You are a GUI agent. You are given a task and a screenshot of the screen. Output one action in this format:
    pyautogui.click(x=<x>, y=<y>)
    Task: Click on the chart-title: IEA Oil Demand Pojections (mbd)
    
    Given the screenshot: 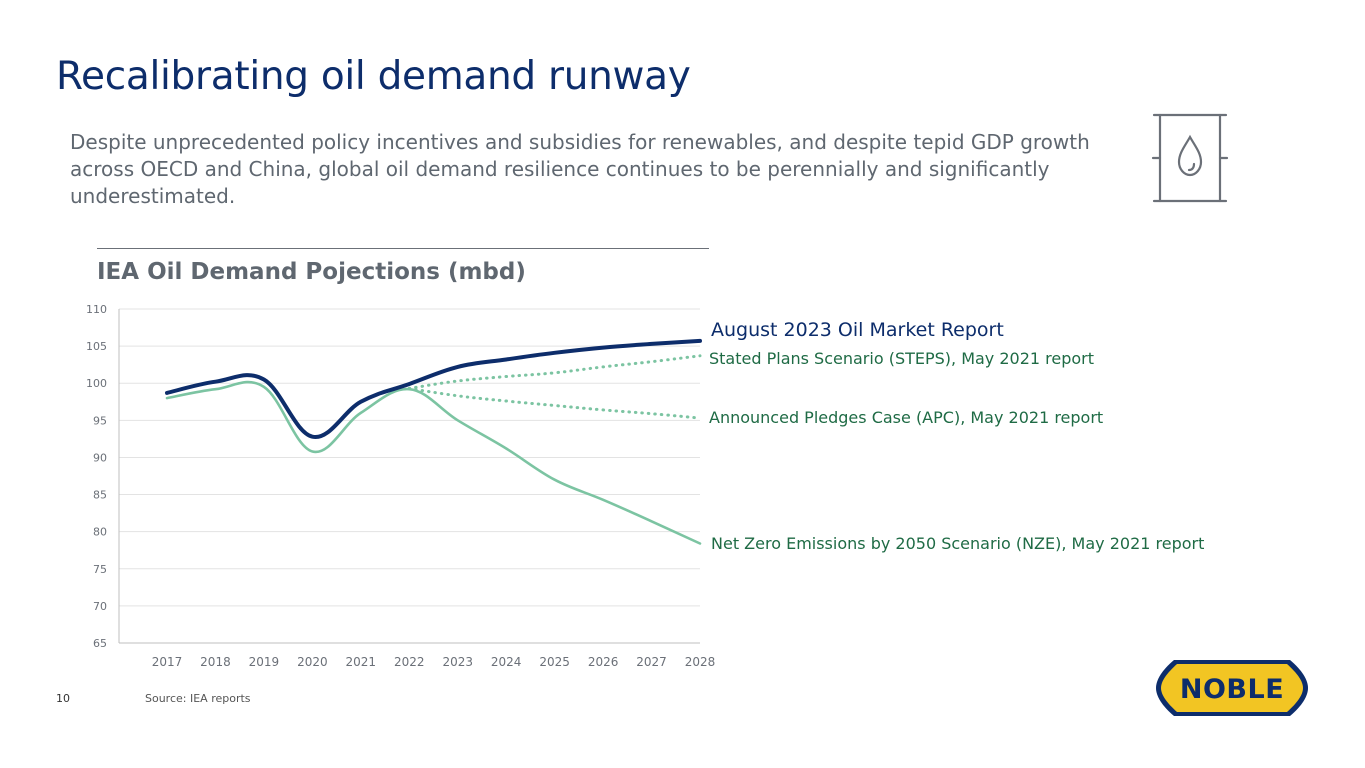 What is the action you would take?
    pyautogui.click(x=311, y=272)
    